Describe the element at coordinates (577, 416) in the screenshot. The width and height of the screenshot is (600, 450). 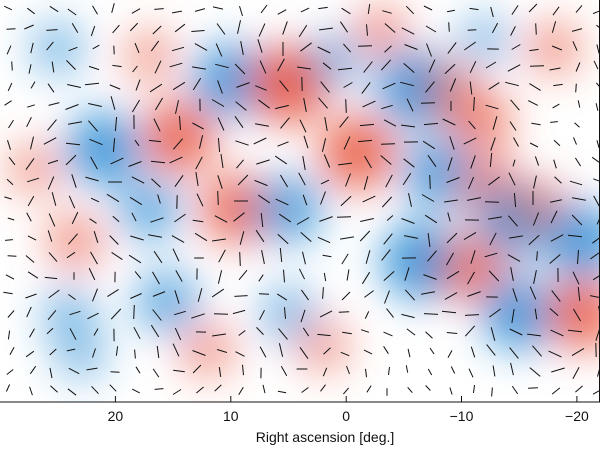
I see `x-tick-label-4: −20` at that location.